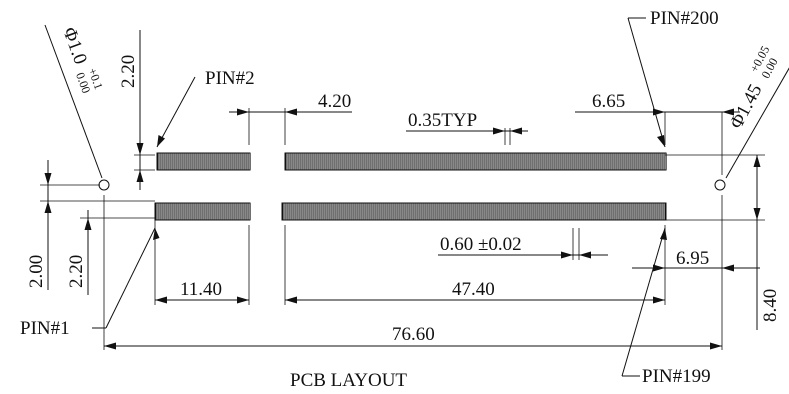 The width and height of the screenshot is (789, 394). I want to click on pad-rows, so click(410, 186).